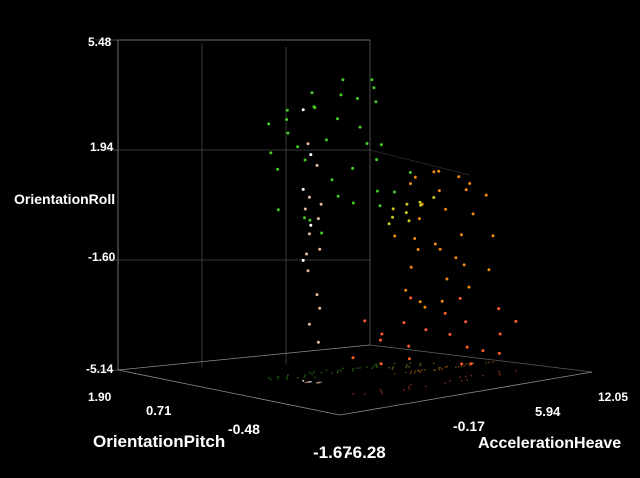  I want to click on roll-axis-label: OrientationRoll, so click(64, 199).